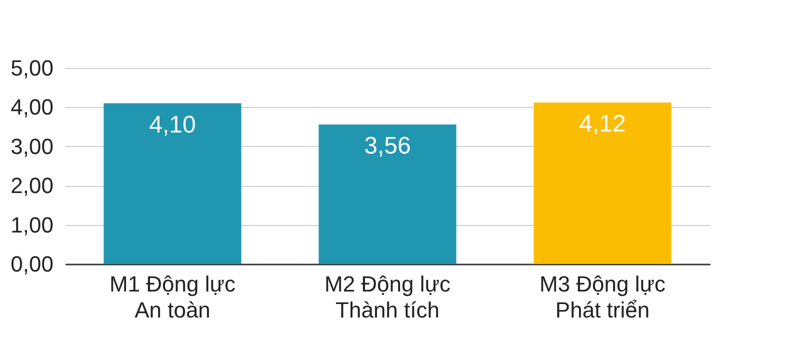 The width and height of the screenshot is (800, 361). I want to click on x-tick-label: M1 Động lực An toàn, so click(173, 297).